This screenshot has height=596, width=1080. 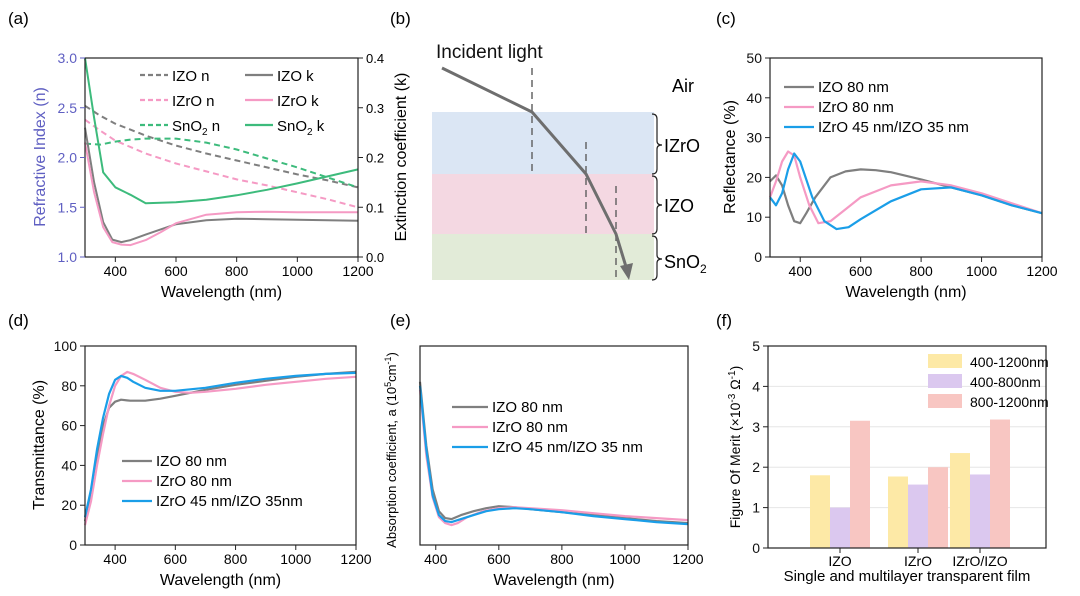 What do you see at coordinates (567, 447) in the screenshot?
I see `chart-e-legend-label: IZrO 45 nm/IZO 35 nm` at bounding box center [567, 447].